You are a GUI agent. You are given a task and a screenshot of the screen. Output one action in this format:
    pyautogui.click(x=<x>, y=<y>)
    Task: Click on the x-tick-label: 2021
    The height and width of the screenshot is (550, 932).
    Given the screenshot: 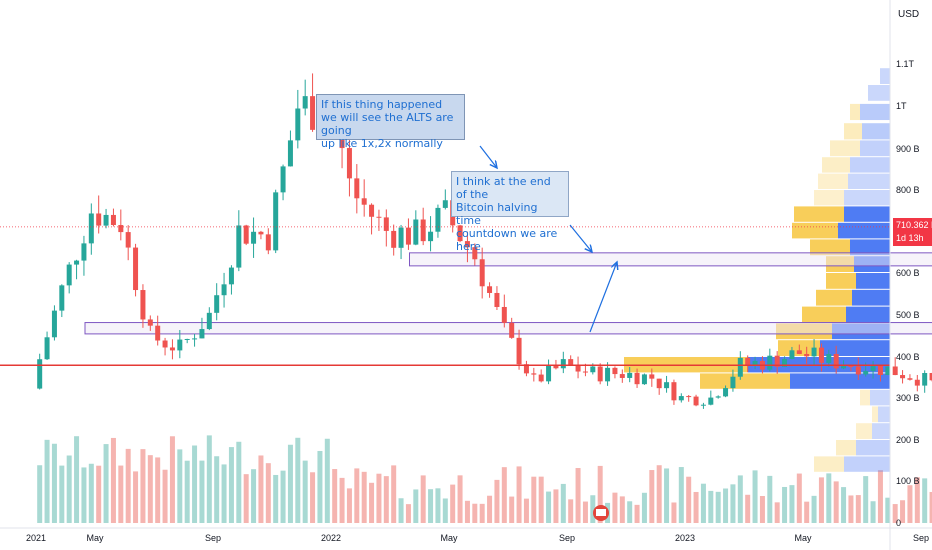 What is the action you would take?
    pyautogui.click(x=36, y=538)
    